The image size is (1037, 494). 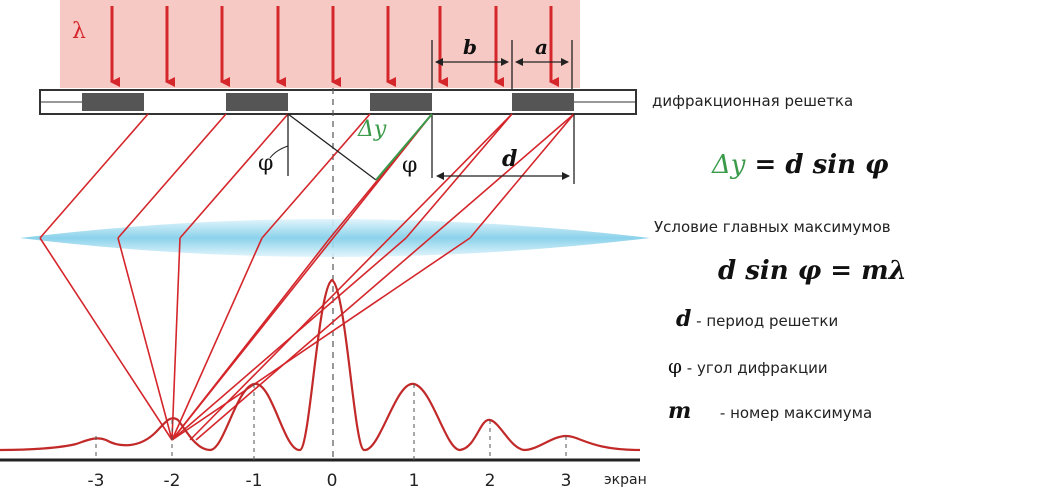 I want to click on tick-label: 2, so click(x=490, y=481).